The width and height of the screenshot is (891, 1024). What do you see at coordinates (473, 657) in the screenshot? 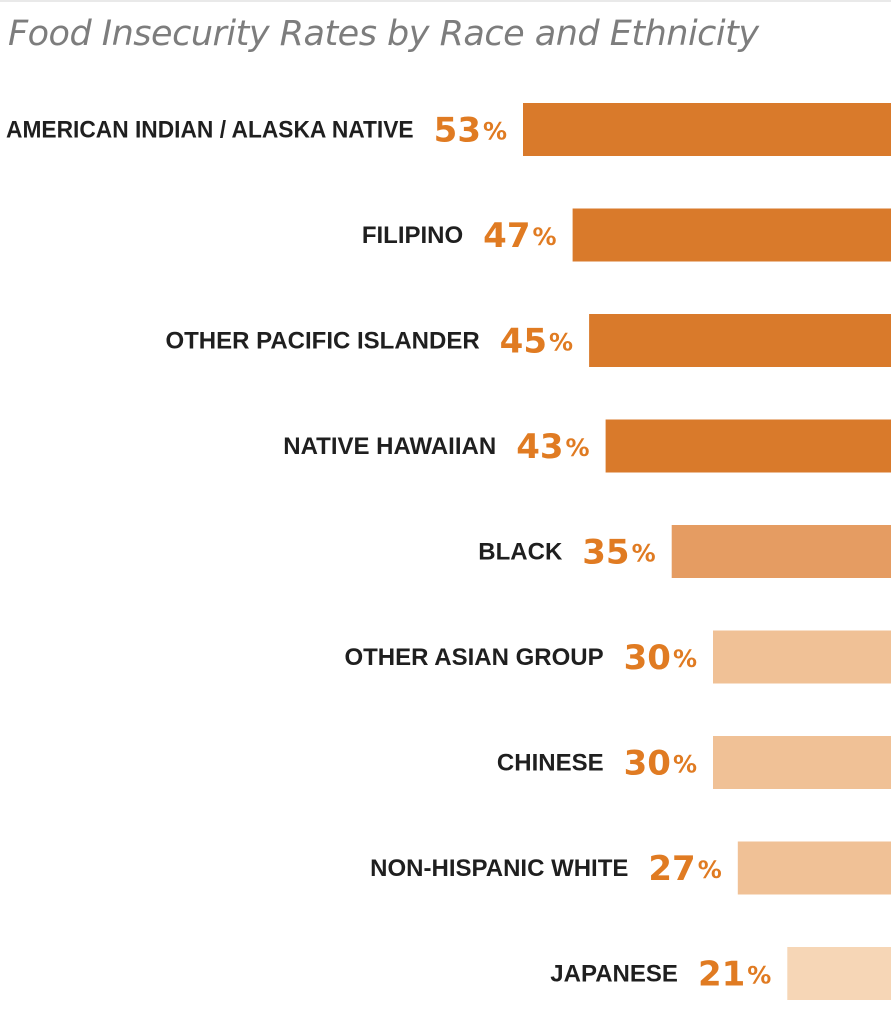
I see `category-label-5: OTHER ASIAN GROUP` at bounding box center [473, 657].